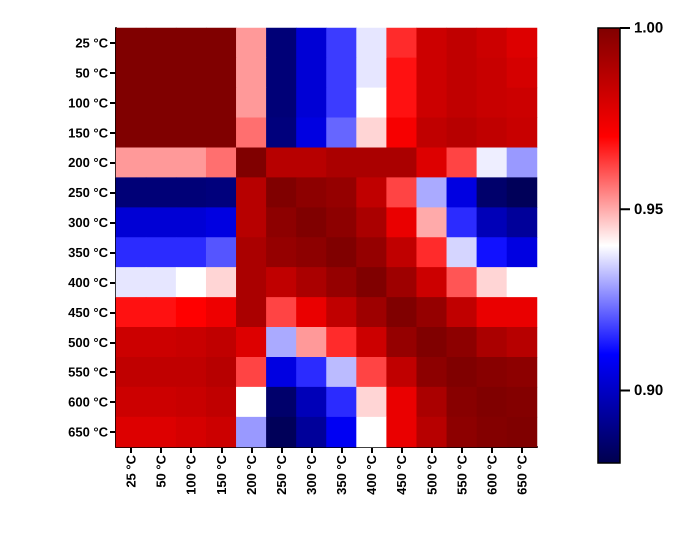 Image resolution: width=683 pixels, height=554 pixels. What do you see at coordinates (311, 474) in the screenshot?
I see `x-tick-label: 300 °C` at bounding box center [311, 474].